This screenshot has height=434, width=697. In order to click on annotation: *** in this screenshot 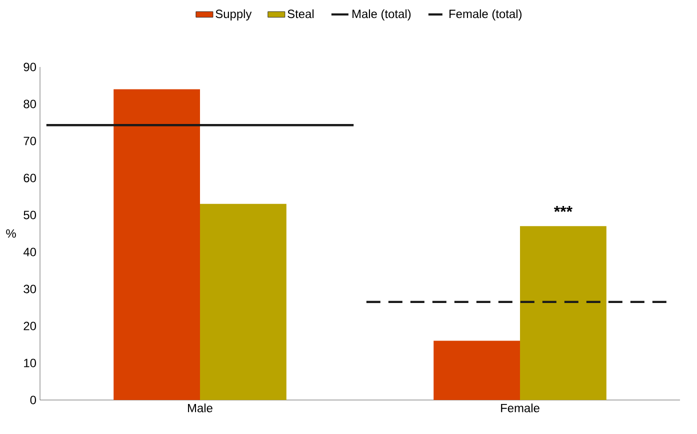, I will do `click(563, 209)`.